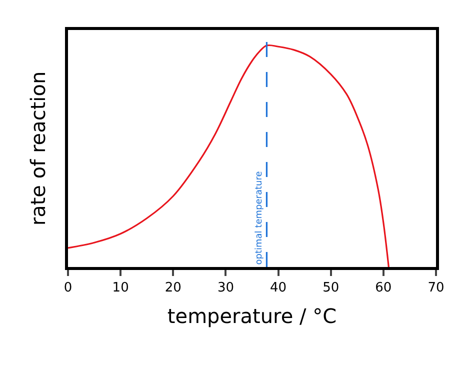  I want to click on ref-line-label: optimal temperature, so click(259, 217).